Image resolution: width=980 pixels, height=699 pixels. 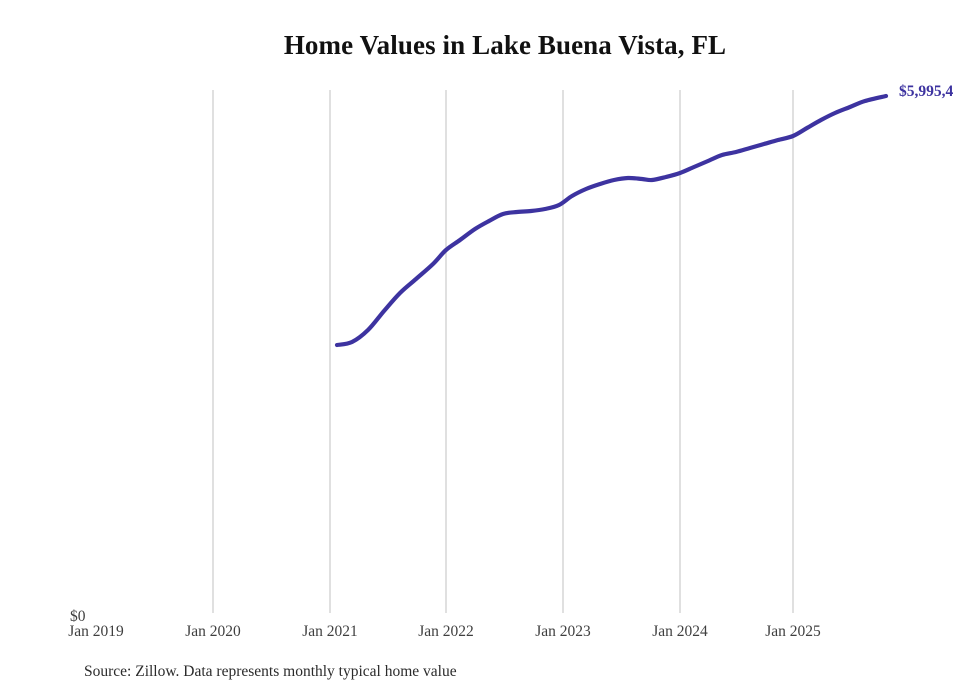 What do you see at coordinates (505, 45) in the screenshot?
I see `chart-title: Home Values in Lake Buena Vista, FL` at bounding box center [505, 45].